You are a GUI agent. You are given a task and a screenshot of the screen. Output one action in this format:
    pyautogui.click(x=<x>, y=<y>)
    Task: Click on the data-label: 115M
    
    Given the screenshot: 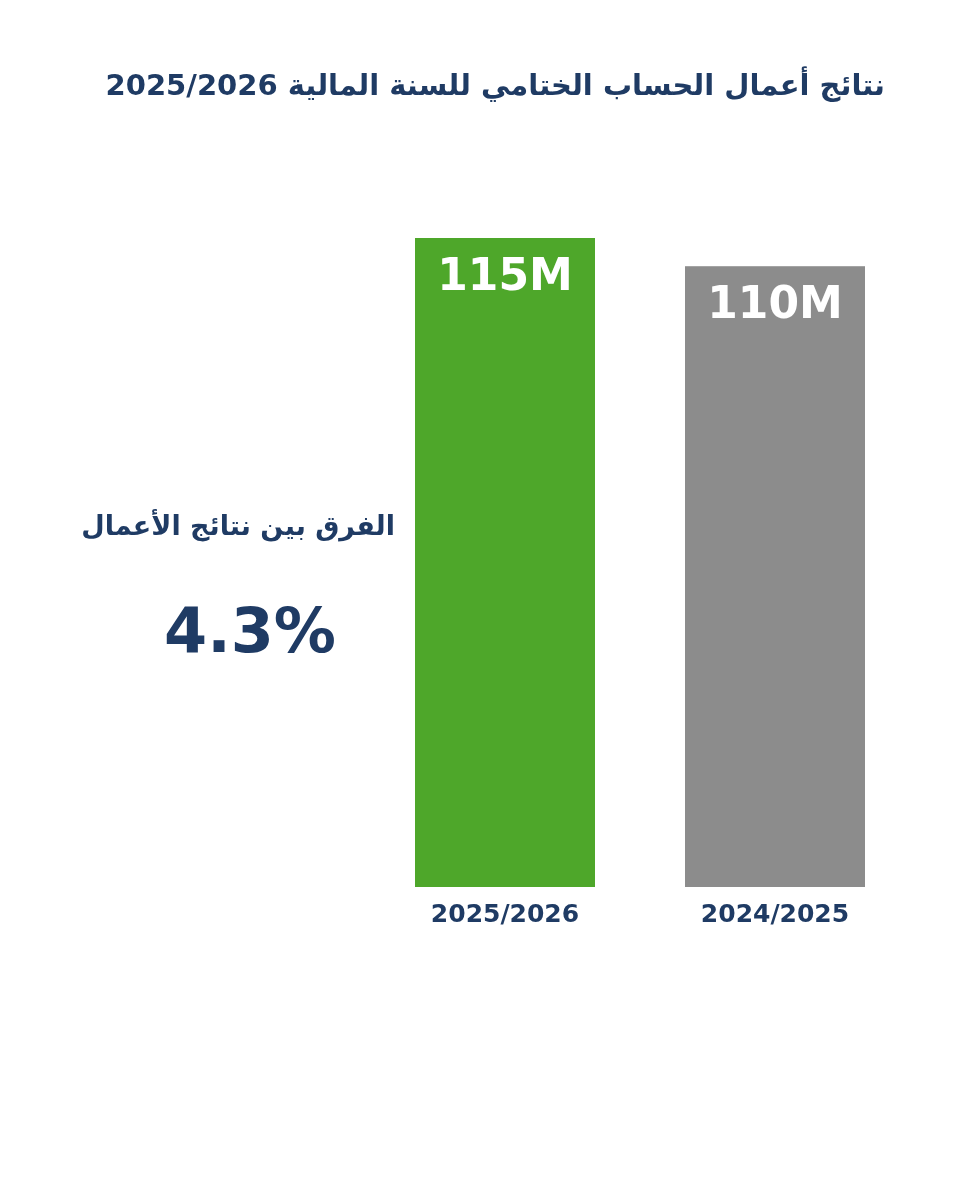 What is the action you would take?
    pyautogui.click(x=505, y=274)
    